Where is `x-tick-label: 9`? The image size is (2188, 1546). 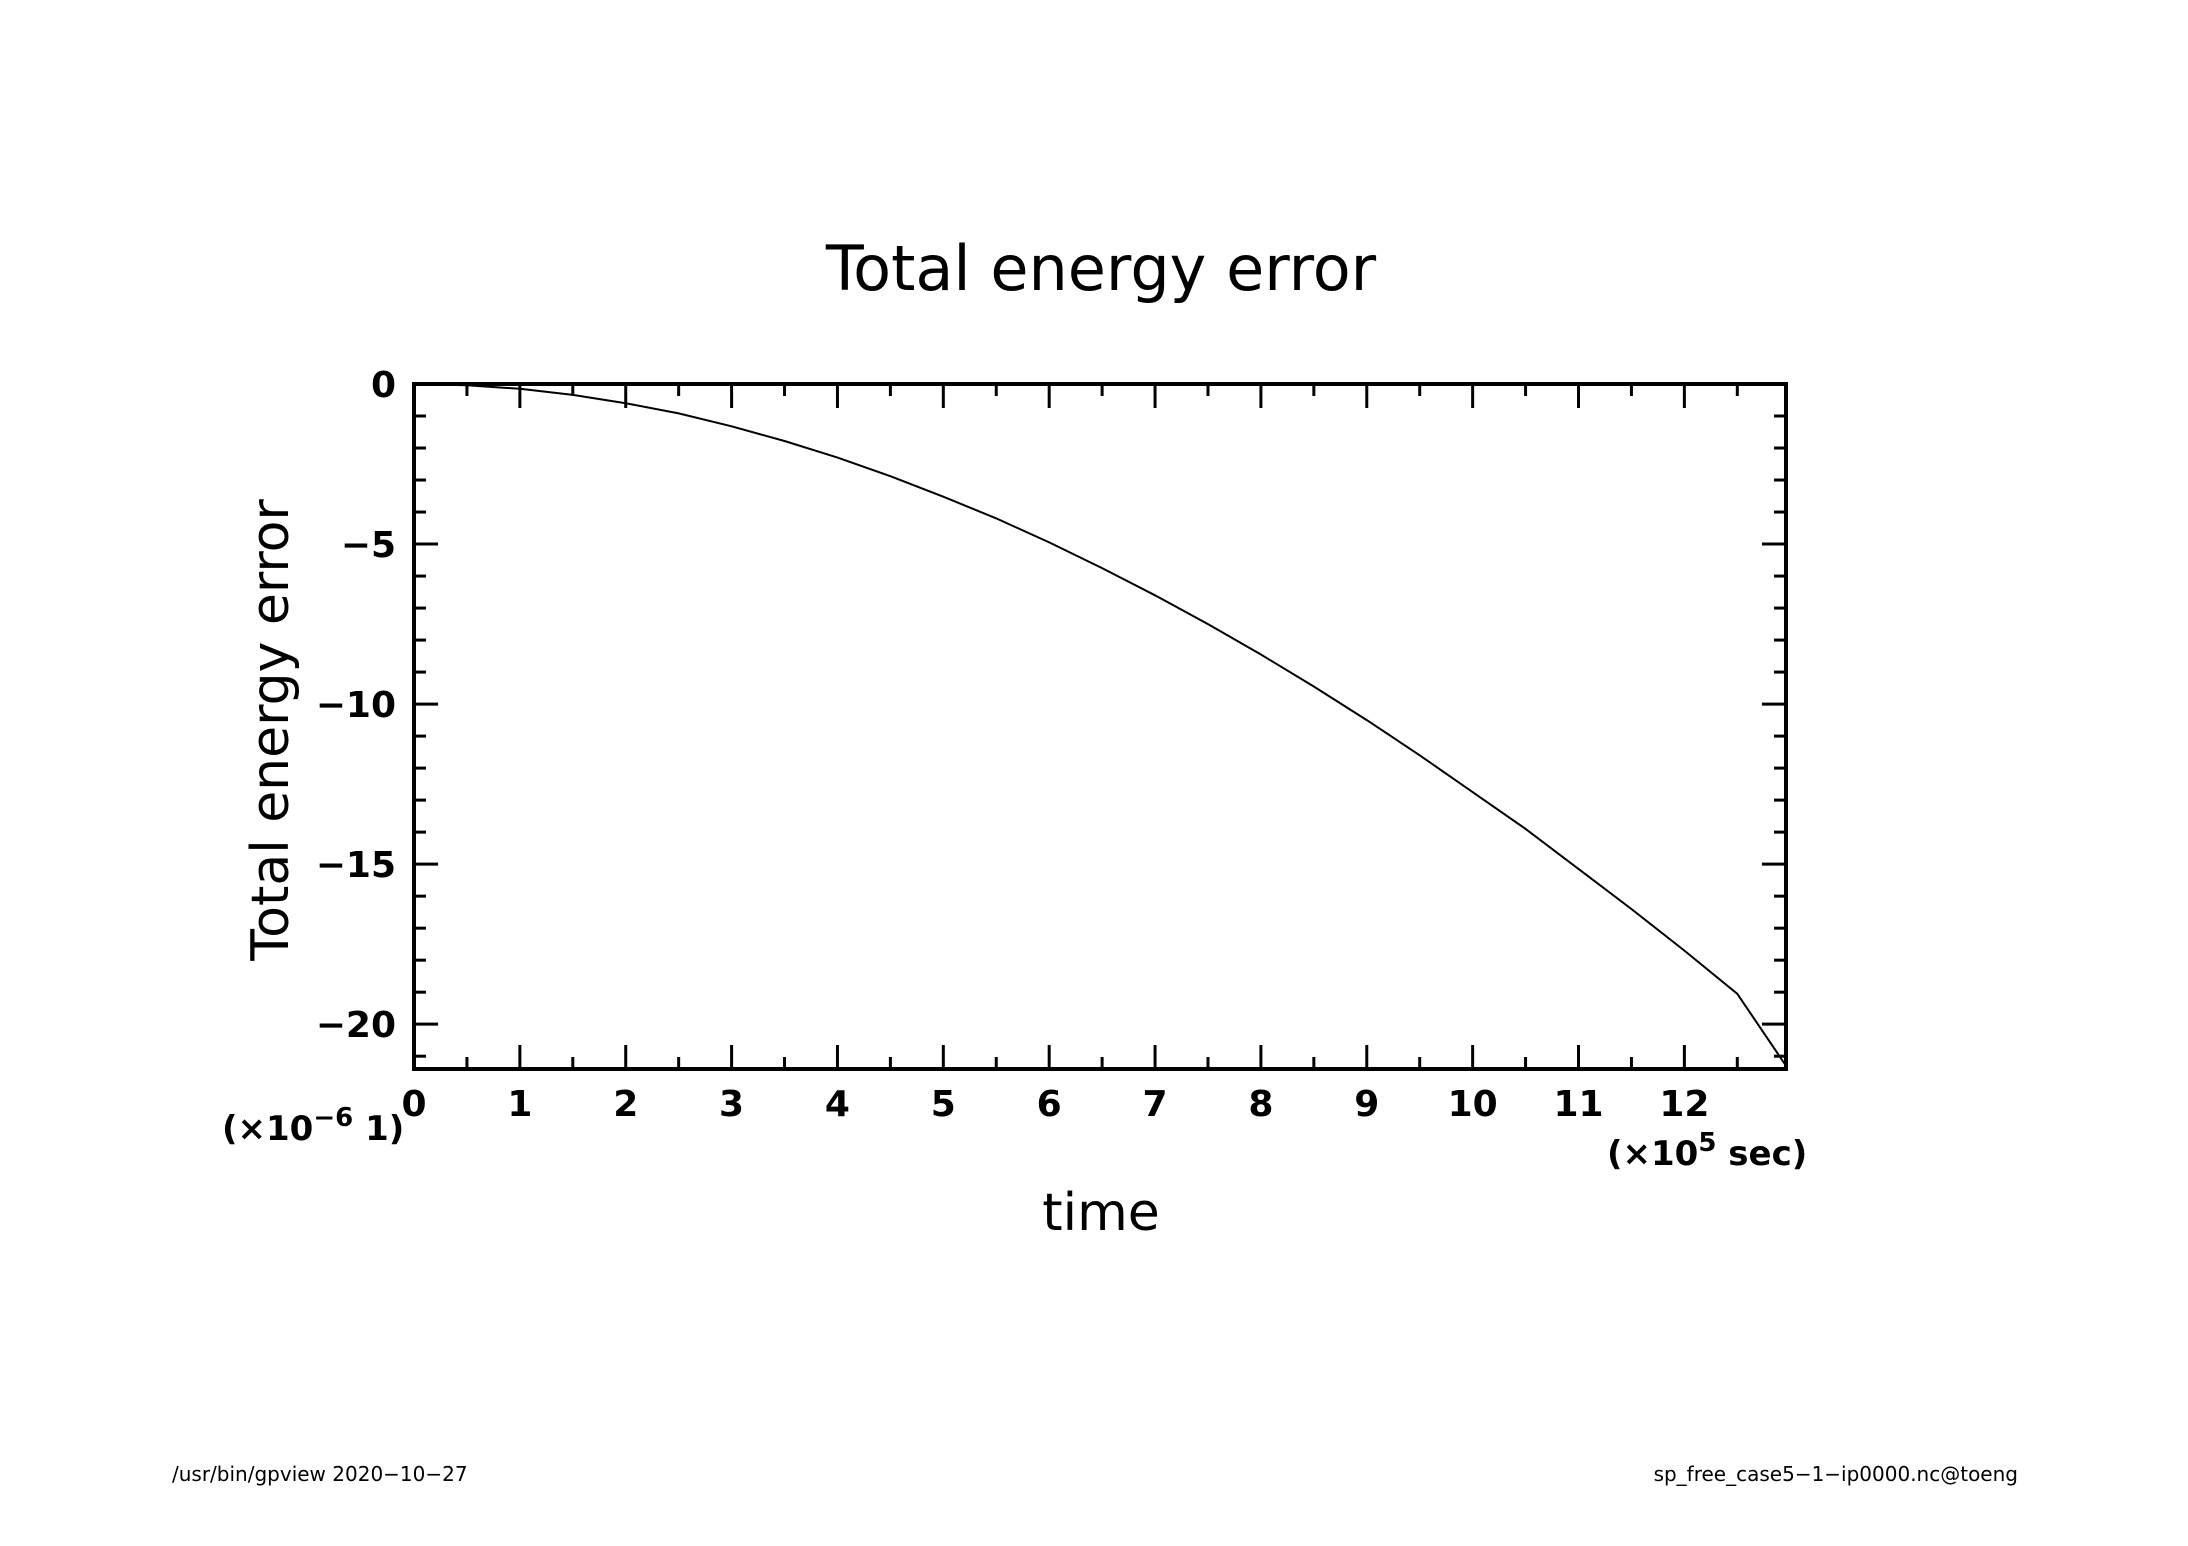
x-tick-label: 9 is located at coordinates (1366, 1104).